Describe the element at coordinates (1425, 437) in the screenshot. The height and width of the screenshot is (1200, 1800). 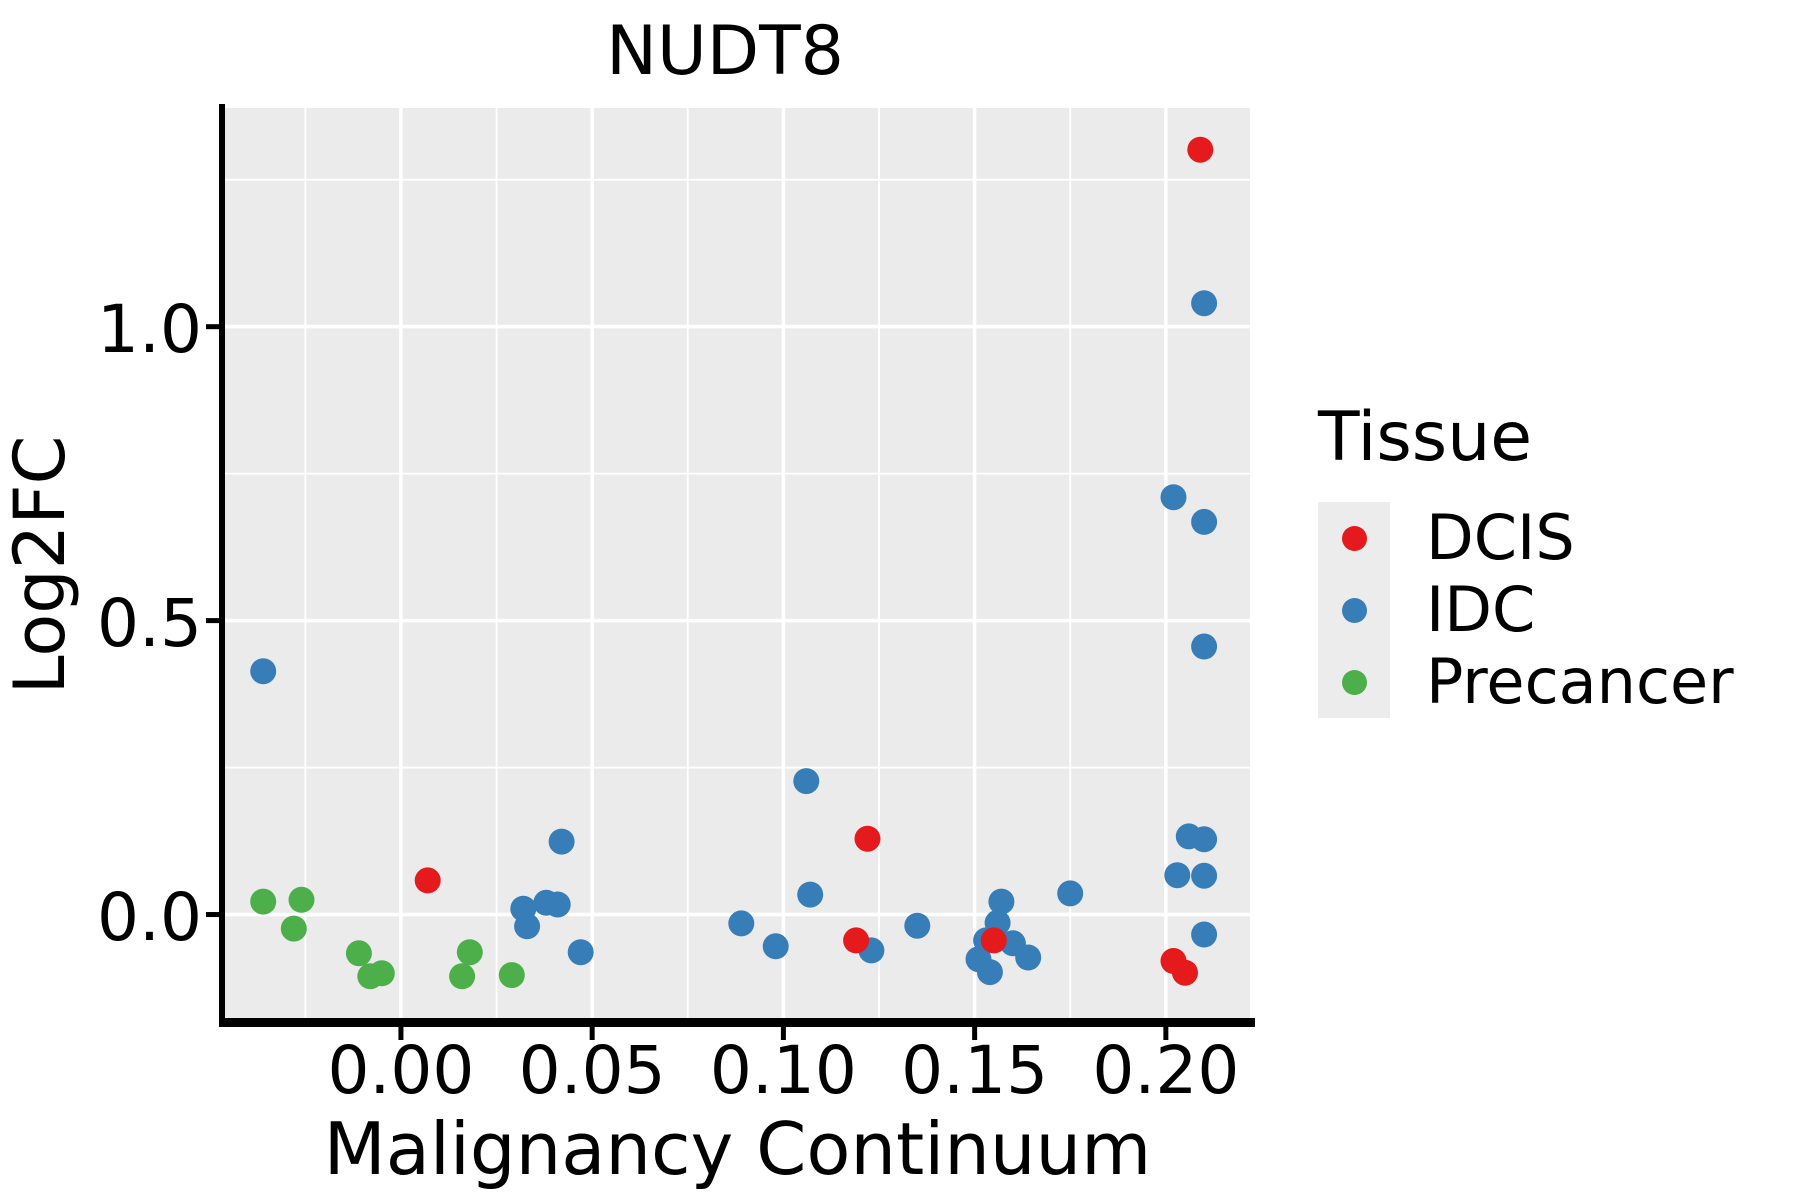
I see `legend-title: Tissue` at that location.